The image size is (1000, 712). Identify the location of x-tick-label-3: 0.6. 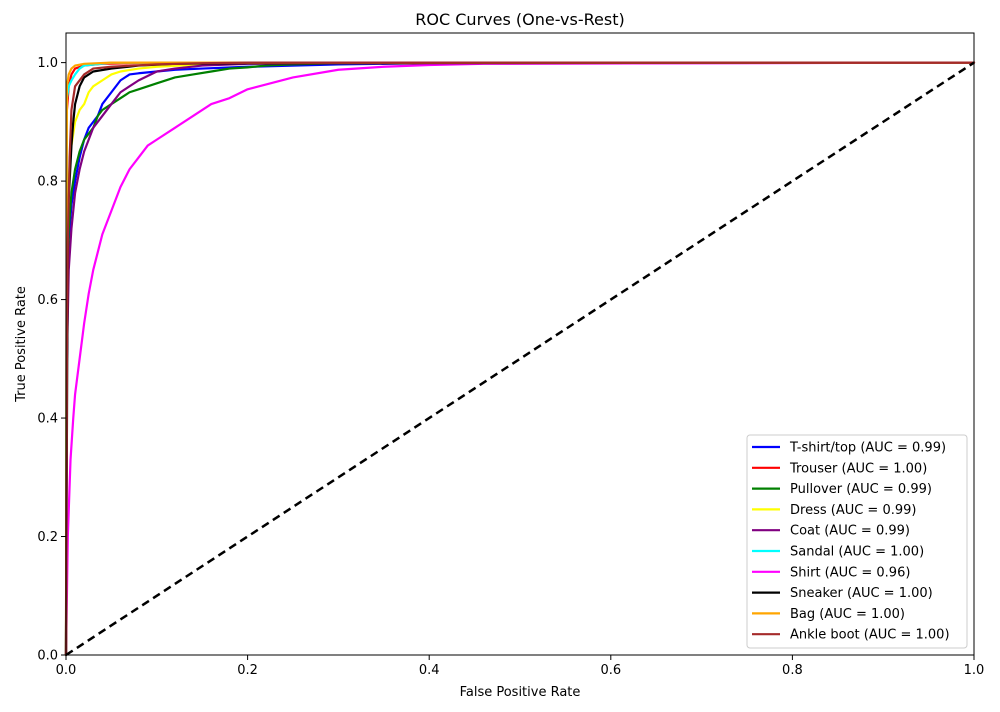
(610, 670).